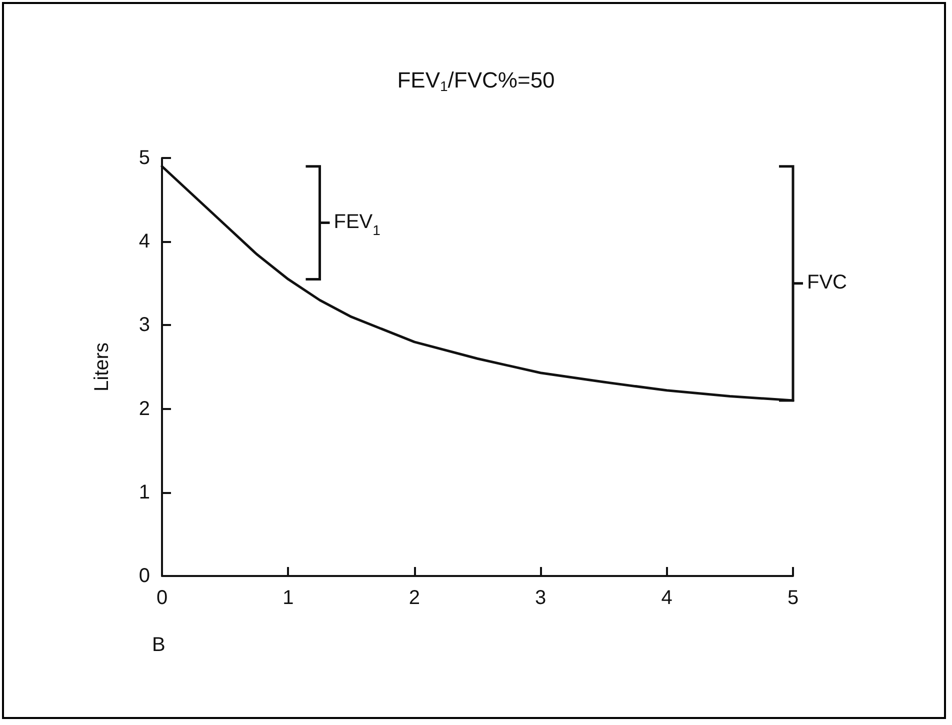  I want to click on y-tick-label: 2, so click(144, 409).